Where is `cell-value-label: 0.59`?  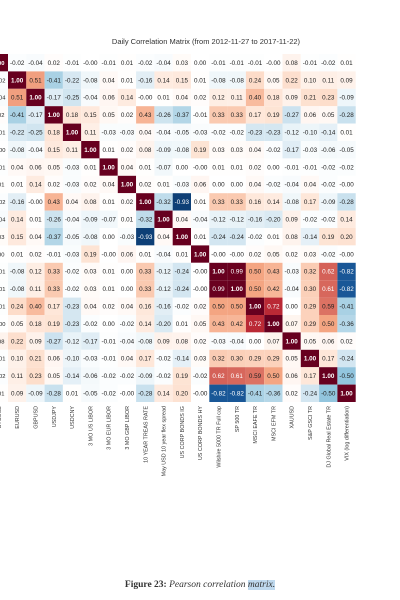
cell-value-label: 0.59 is located at coordinates (328, 307).